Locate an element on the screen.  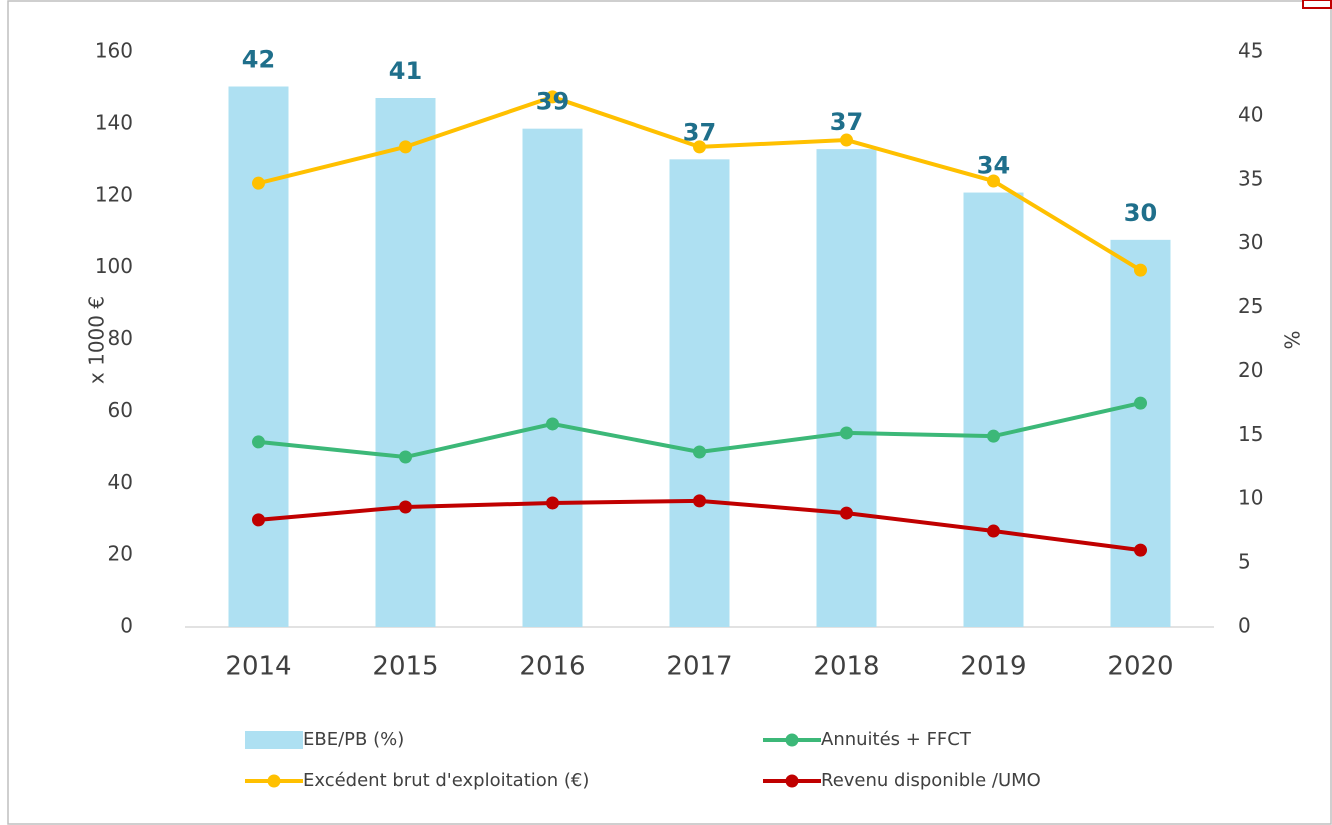
y-tick-label: 140 is located at coordinates (114, 122).